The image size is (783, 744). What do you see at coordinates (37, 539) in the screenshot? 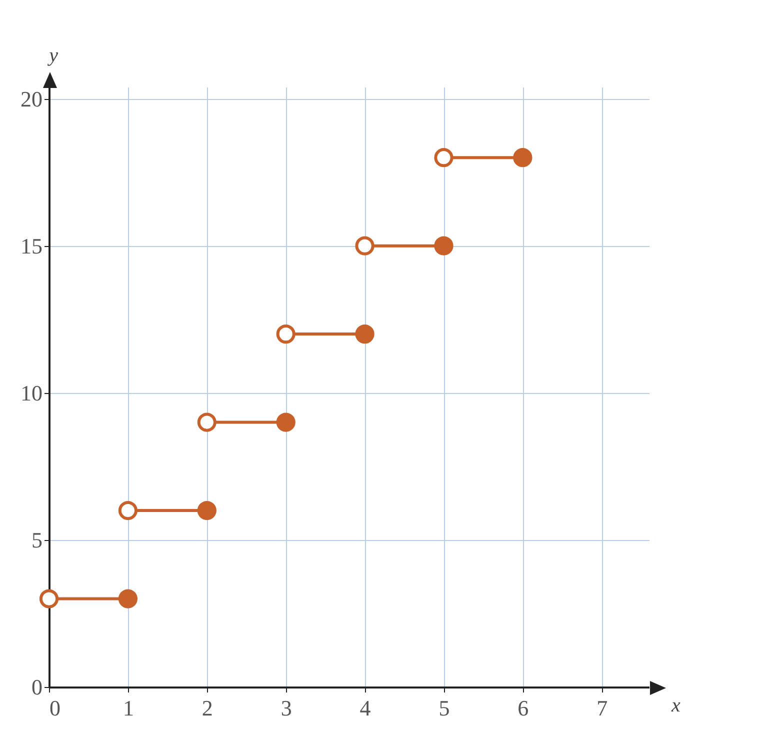
I see `y-tick-label: 5` at bounding box center [37, 539].